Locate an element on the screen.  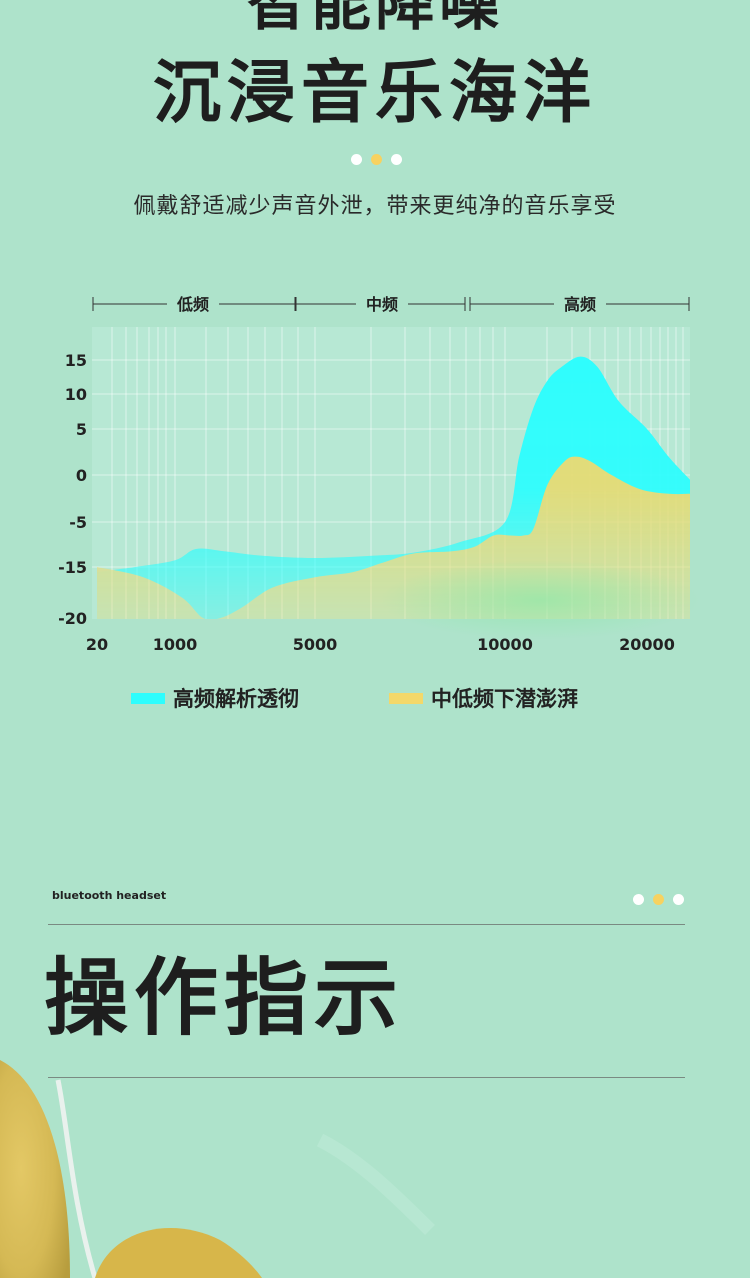
y-tick-label: -15 is located at coordinates (72, 567).